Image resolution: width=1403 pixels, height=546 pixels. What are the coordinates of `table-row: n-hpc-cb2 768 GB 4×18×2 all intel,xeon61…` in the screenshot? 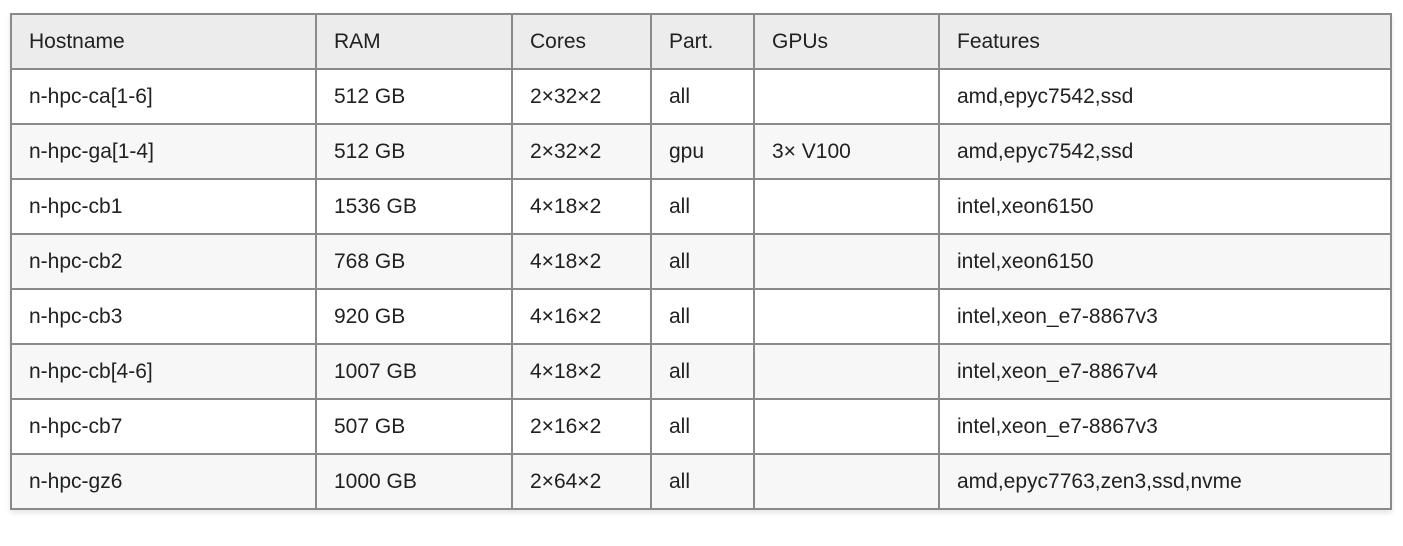 It's located at (701, 261).